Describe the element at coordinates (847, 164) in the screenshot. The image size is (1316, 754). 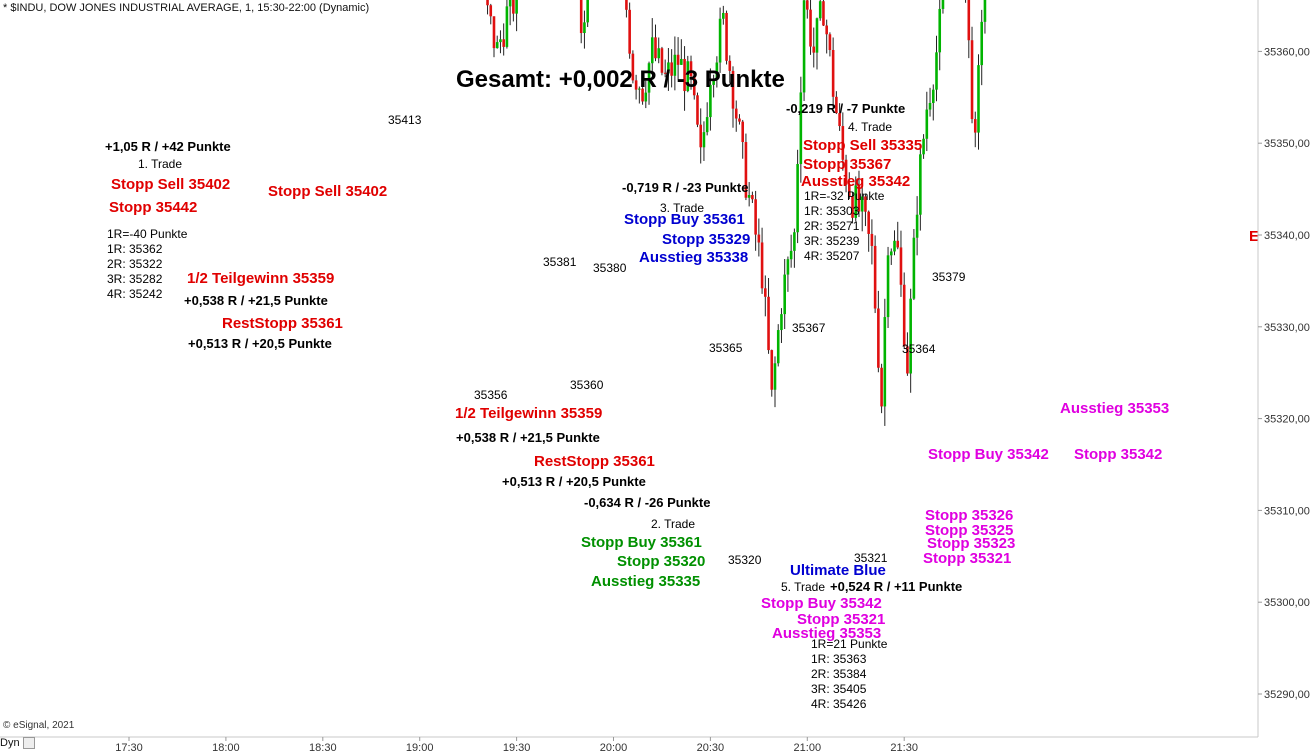
I see `annotation-label: Stopp 35367` at that location.